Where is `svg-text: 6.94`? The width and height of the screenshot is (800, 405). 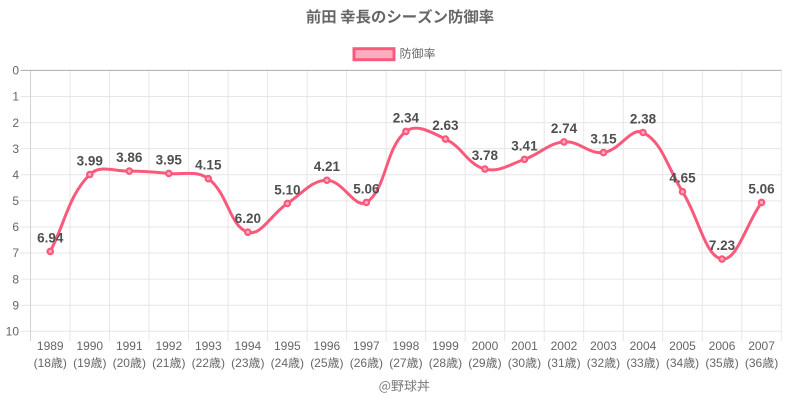 svg-text: 6.94 is located at coordinates (50, 237).